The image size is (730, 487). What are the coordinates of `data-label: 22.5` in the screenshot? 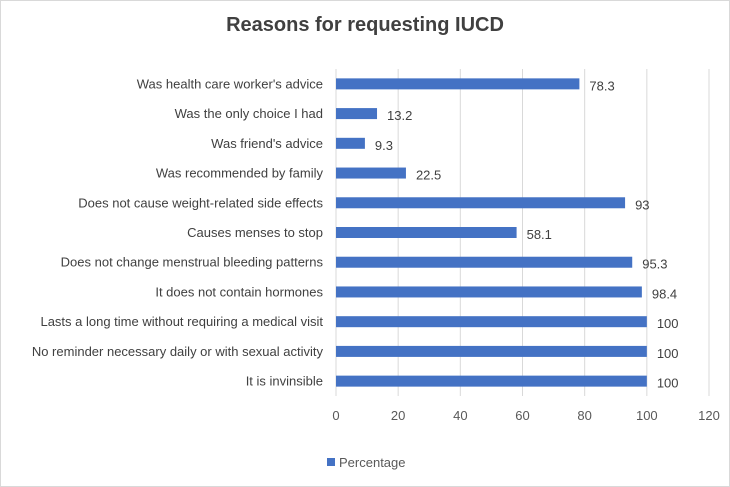 It's located at (428, 175).